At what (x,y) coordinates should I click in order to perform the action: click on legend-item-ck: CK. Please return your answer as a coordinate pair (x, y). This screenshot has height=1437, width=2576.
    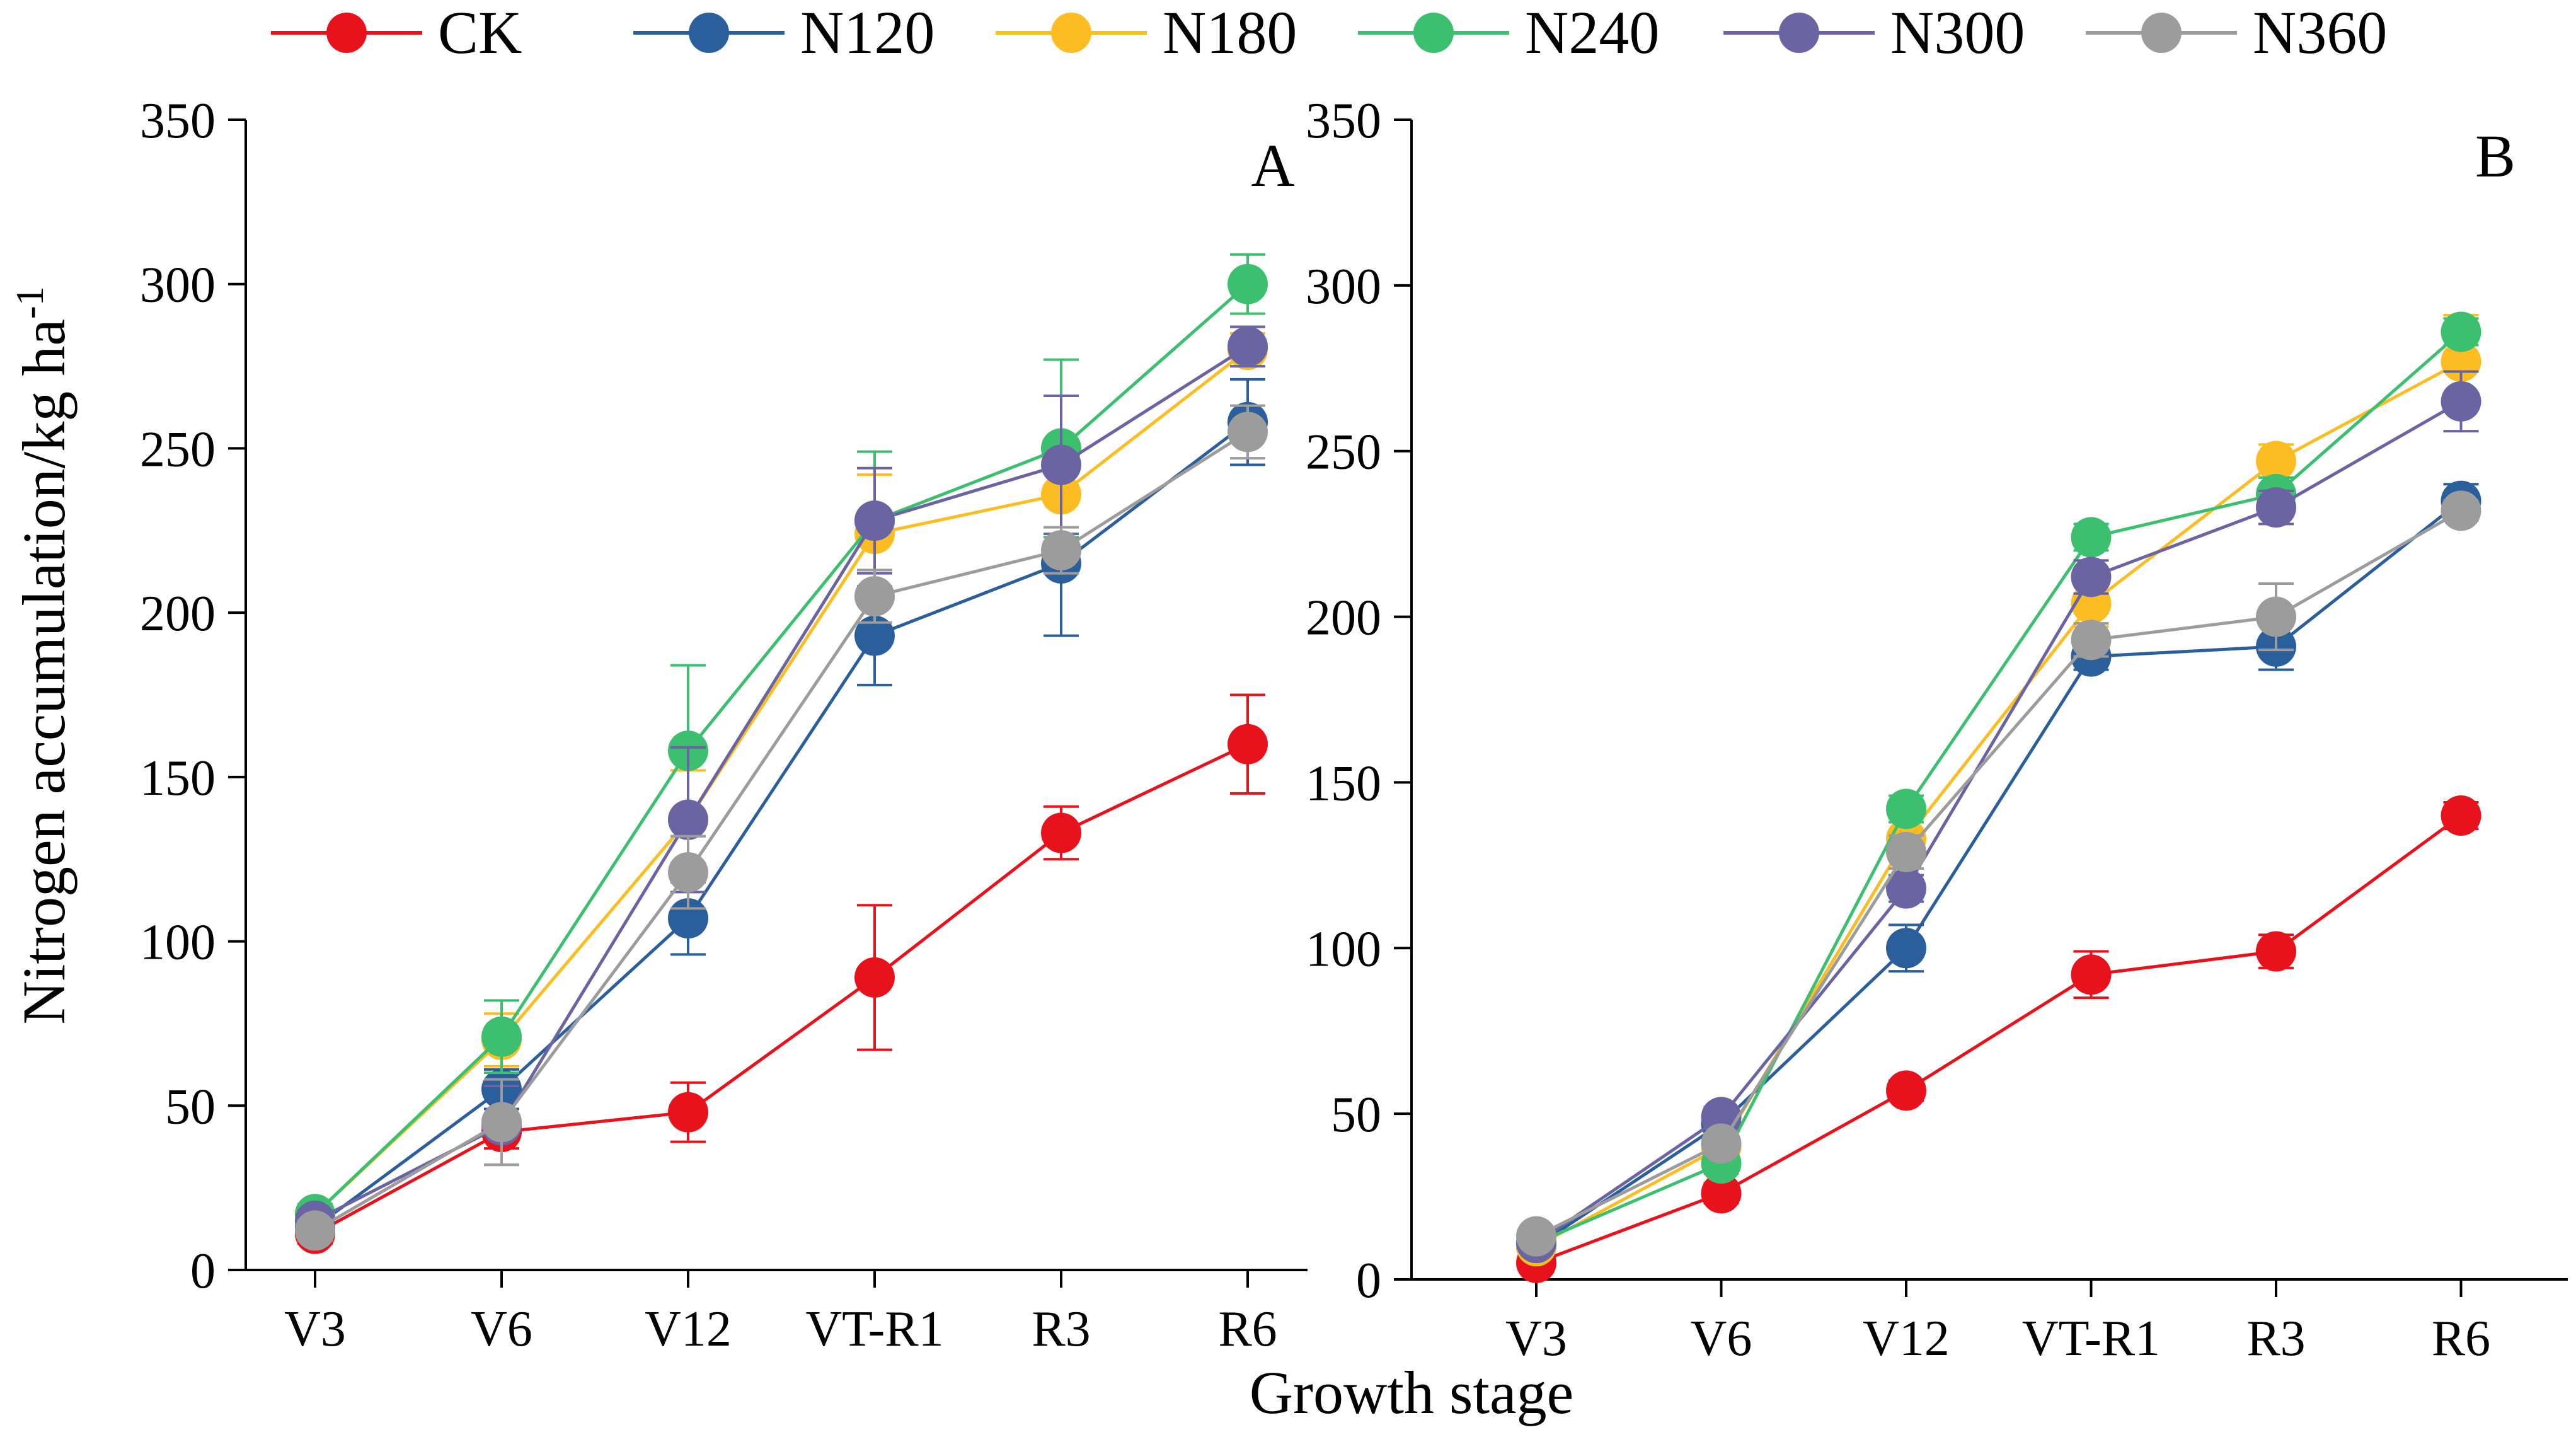
    Looking at the image, I should click on (396, 33).